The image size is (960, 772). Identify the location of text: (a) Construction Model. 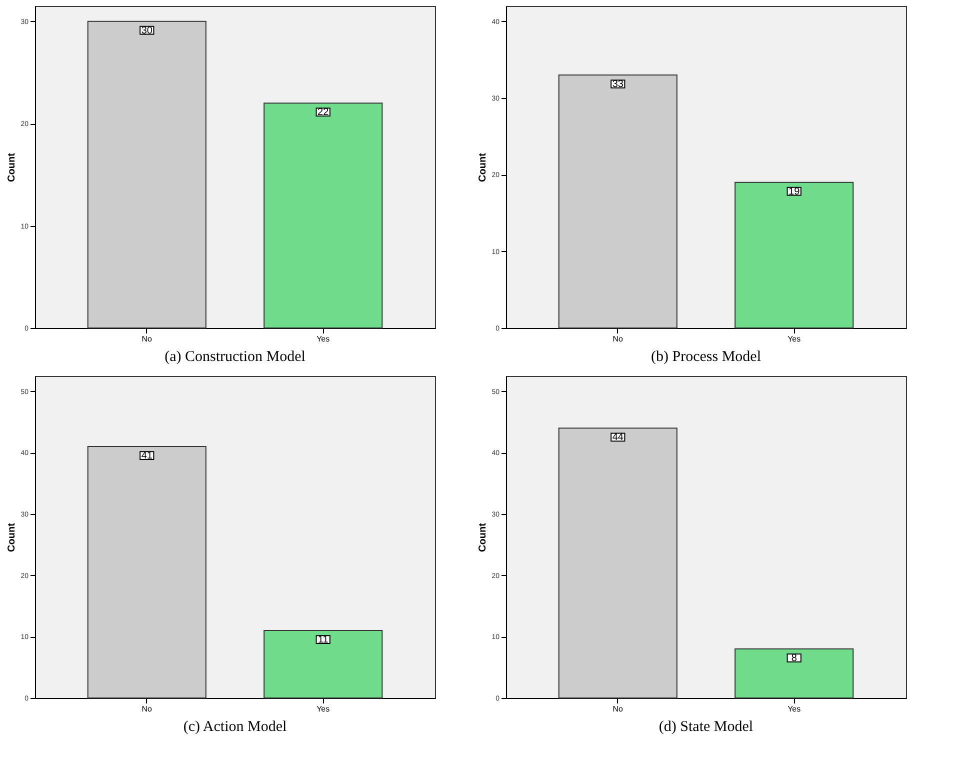
(235, 357).